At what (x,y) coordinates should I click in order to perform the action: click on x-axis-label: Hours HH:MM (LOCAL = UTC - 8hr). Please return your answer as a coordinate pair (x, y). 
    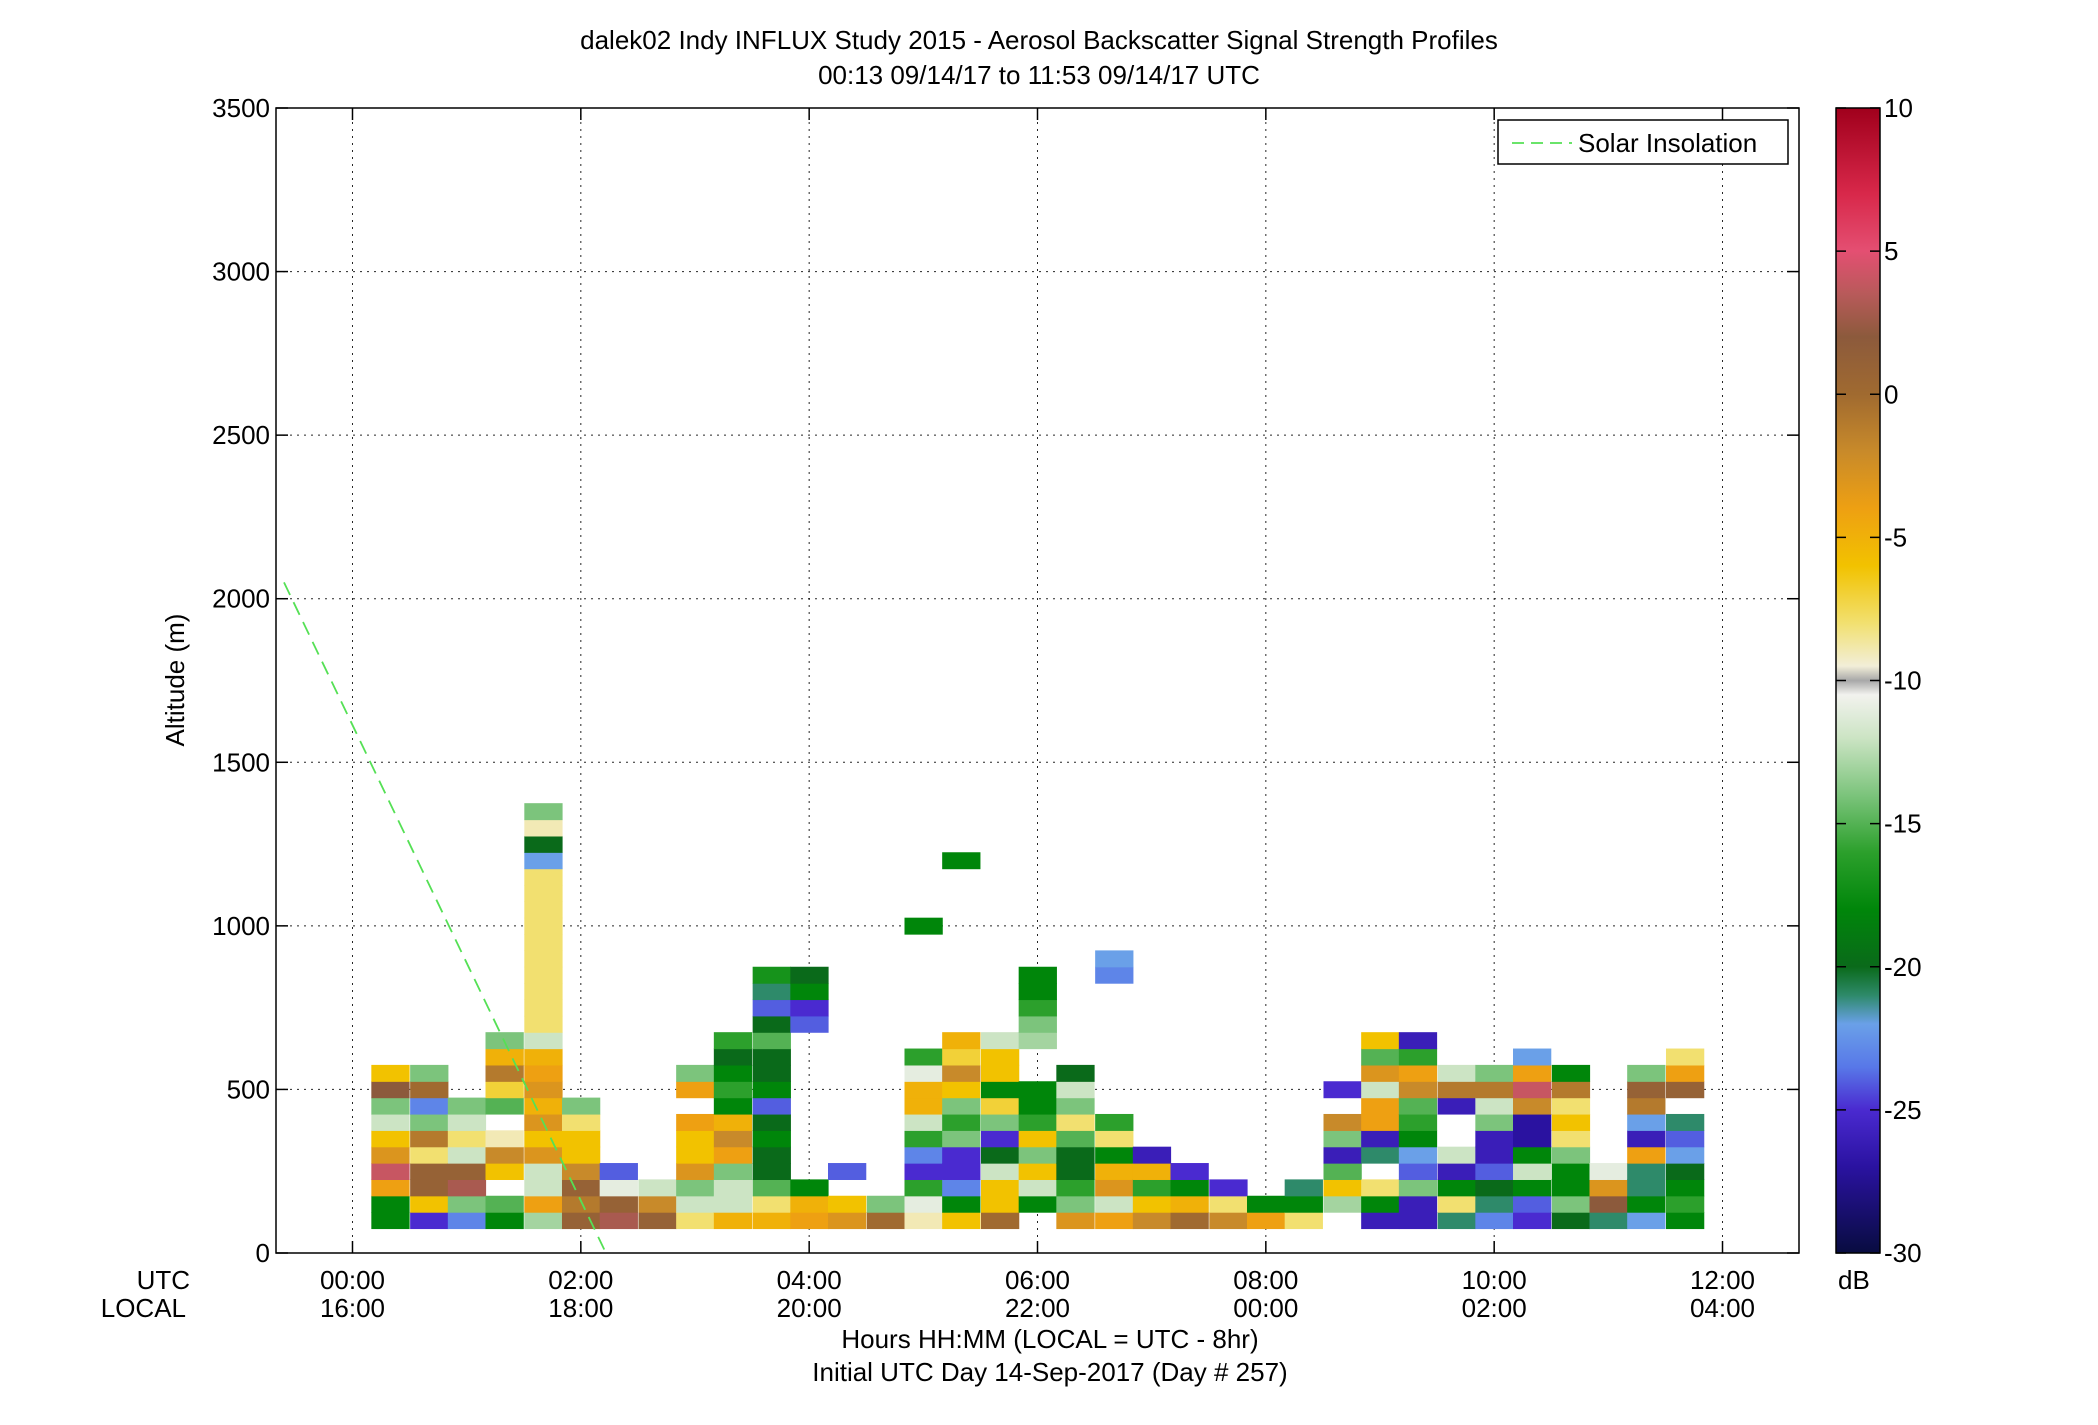
    Looking at the image, I should click on (1049, 1339).